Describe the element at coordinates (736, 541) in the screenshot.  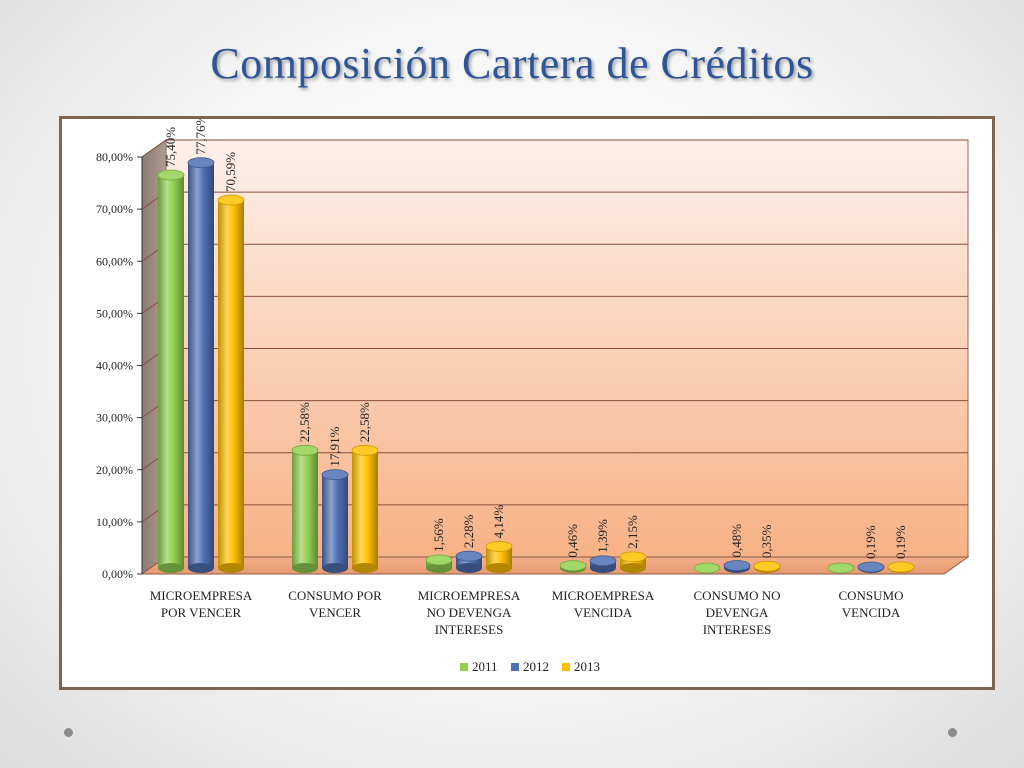
I see `data-label: 0,48%` at that location.